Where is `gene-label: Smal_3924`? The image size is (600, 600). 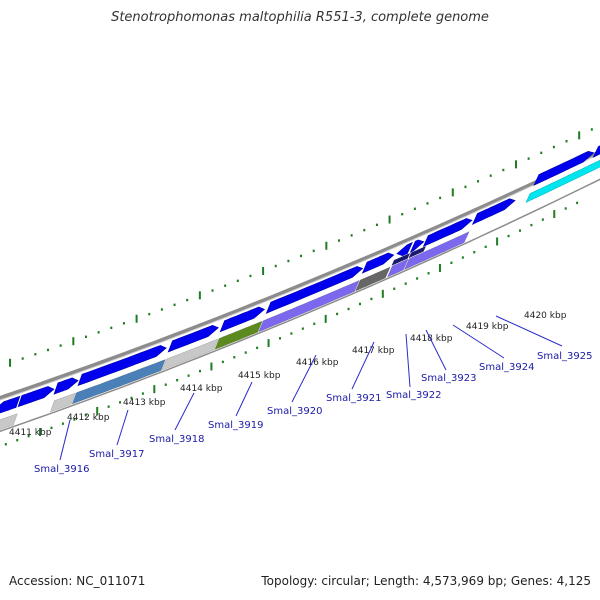 gene-label: Smal_3924 is located at coordinates (506, 367).